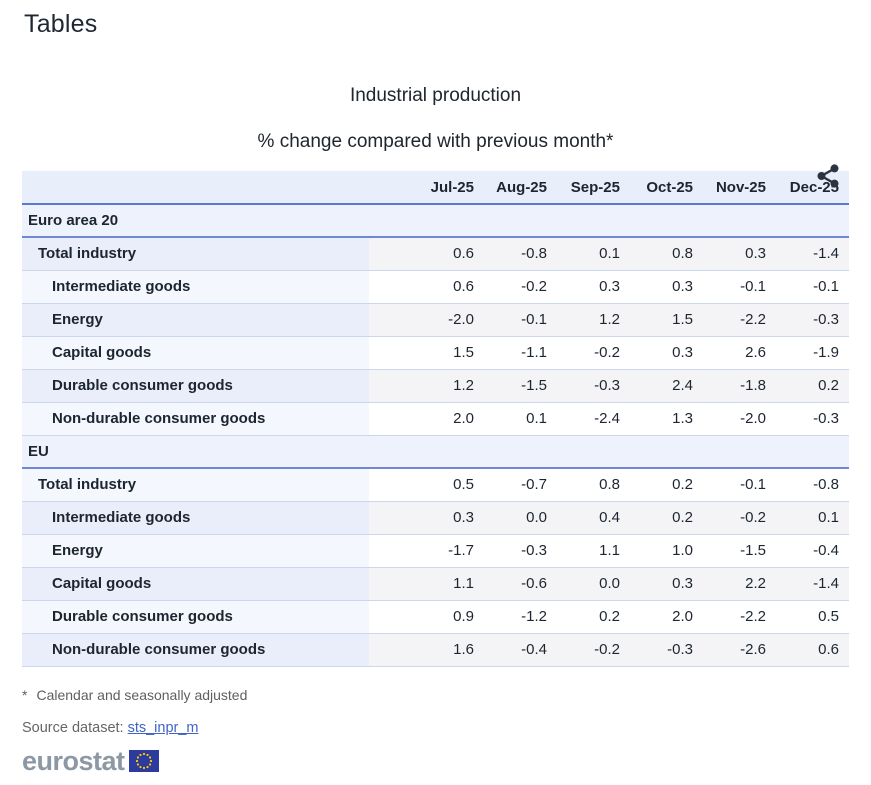 This screenshot has height=785, width=871. I want to click on value-cell: -2.6, so click(739, 650).